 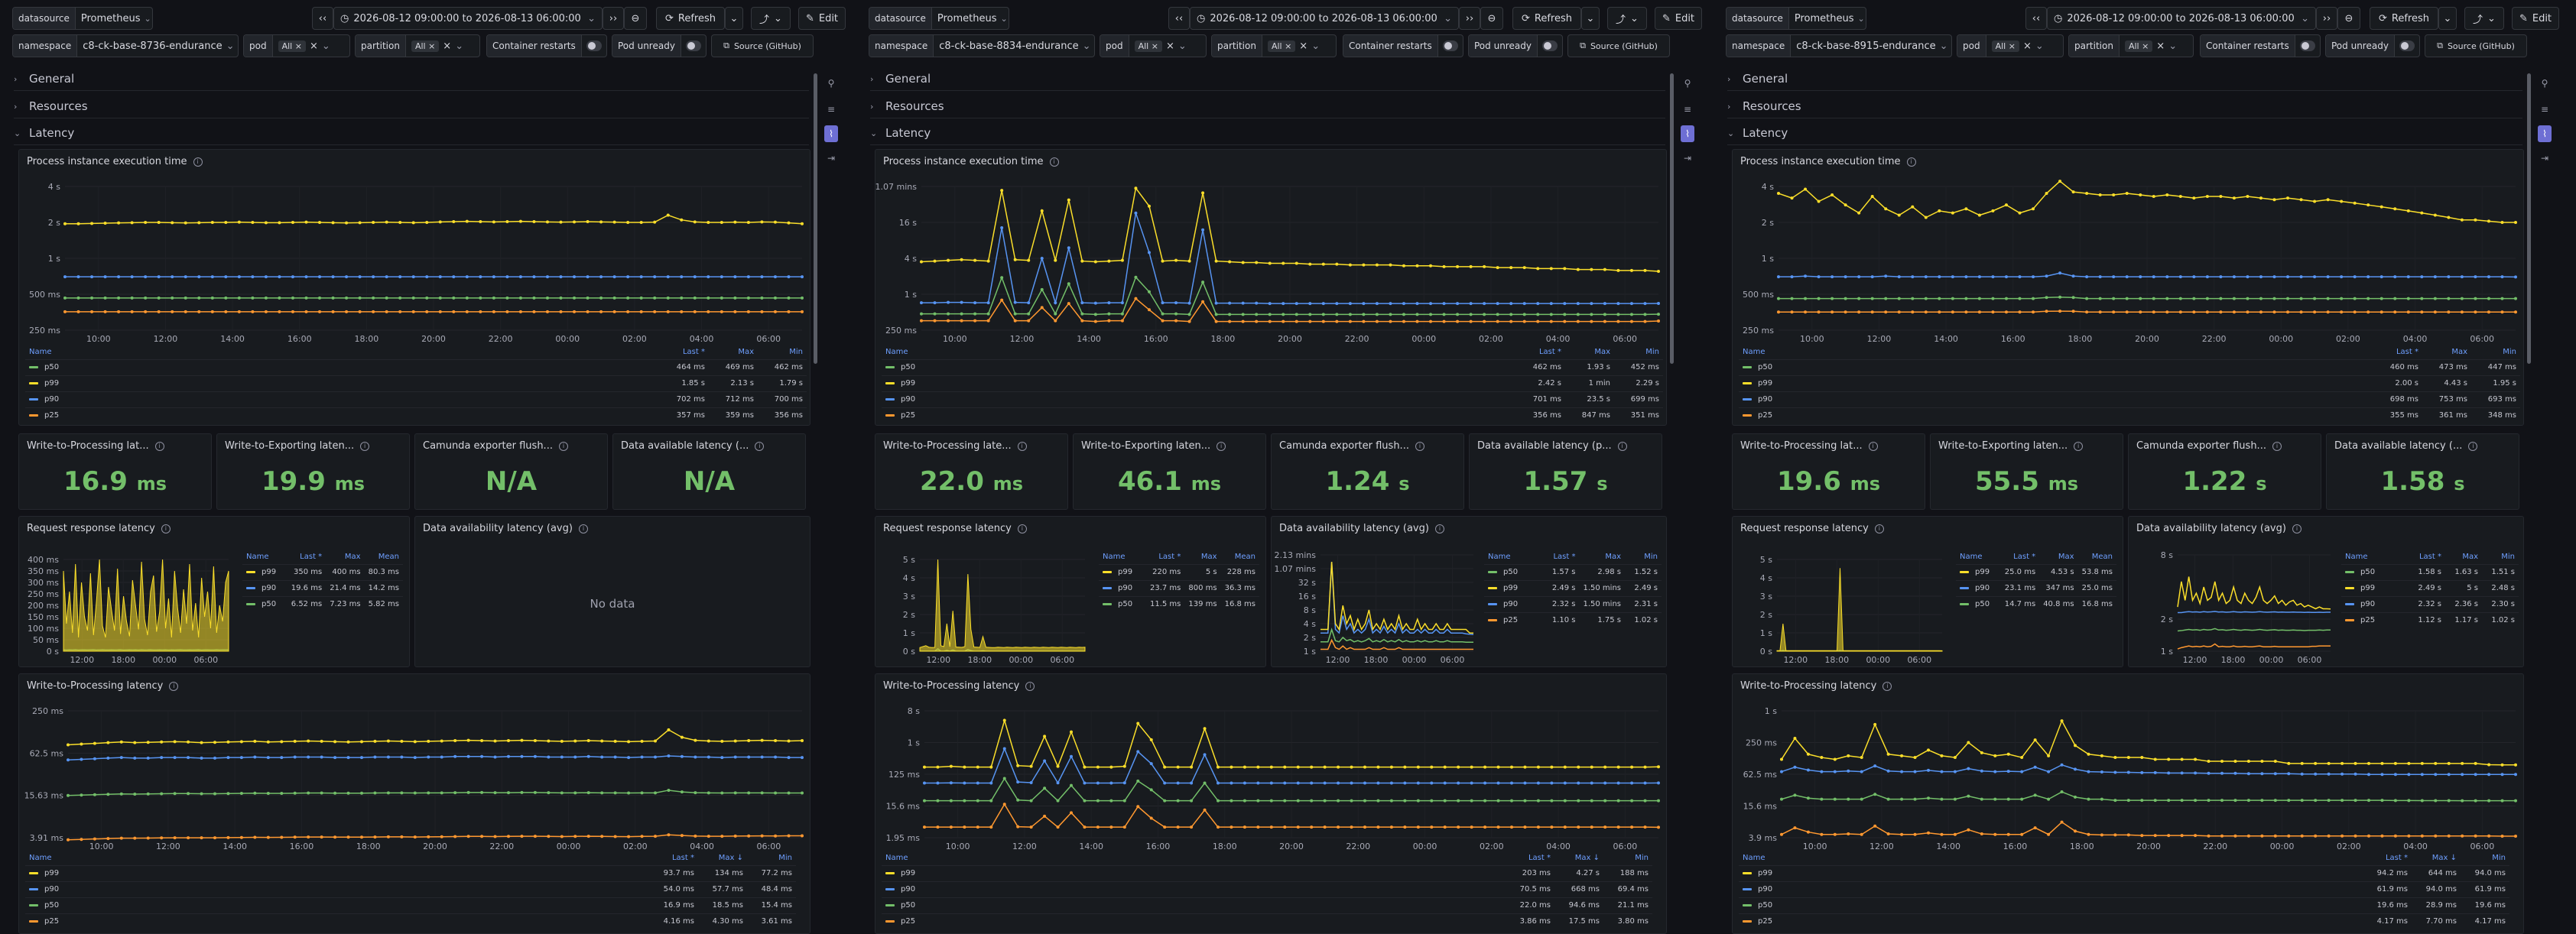 What do you see at coordinates (731, 859) in the screenshot?
I see `legend-header-2: Max ↓` at bounding box center [731, 859].